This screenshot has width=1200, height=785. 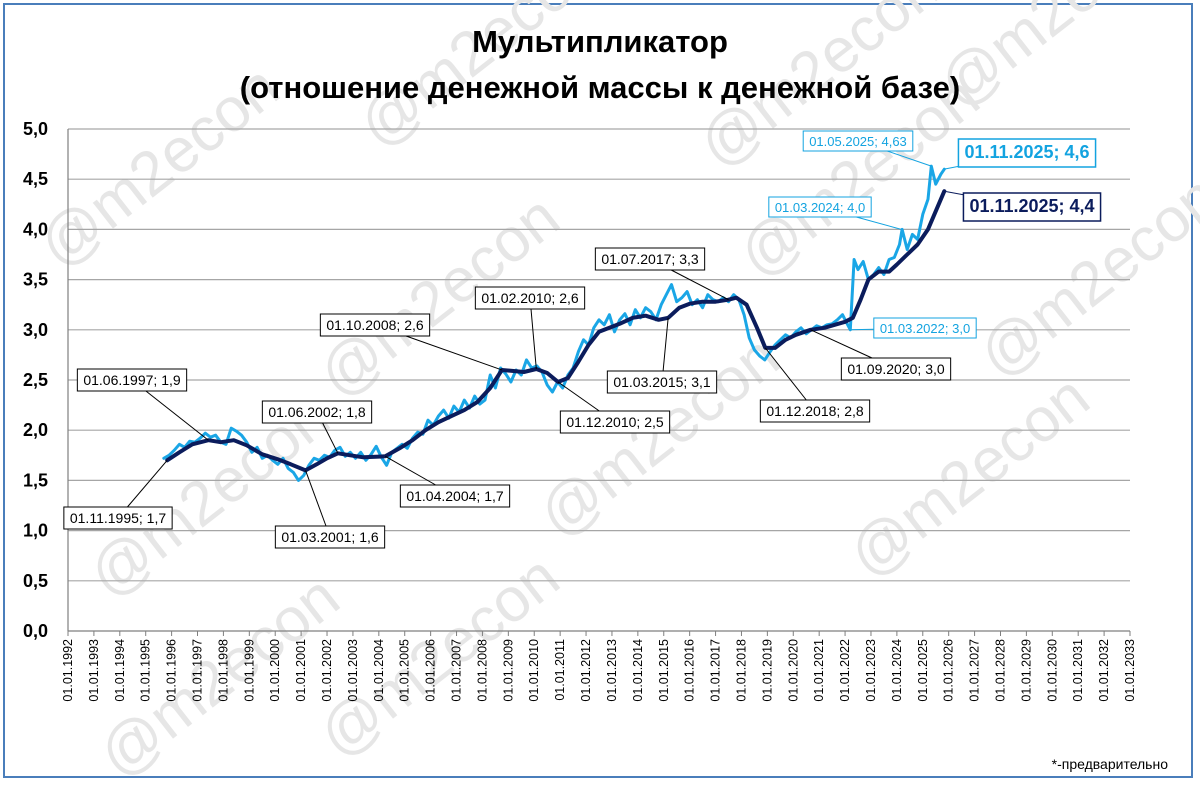 What do you see at coordinates (1026, 670) in the screenshot?
I see `x-tick-label: 01.01.2029` at bounding box center [1026, 670].